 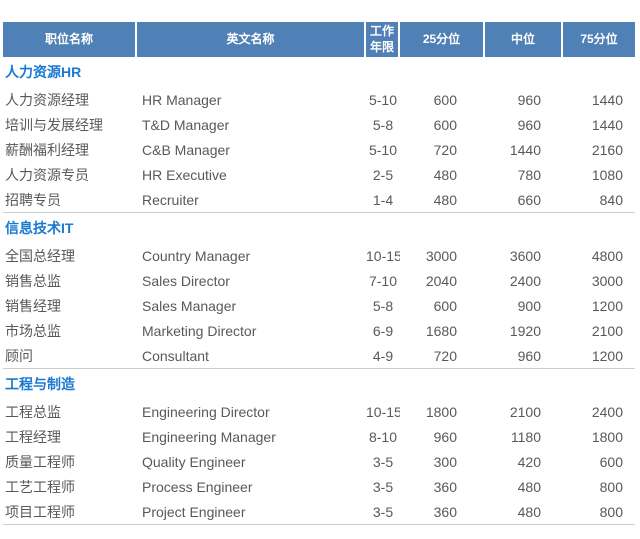 I want to click on cell-p75: 600, so click(x=611, y=461).